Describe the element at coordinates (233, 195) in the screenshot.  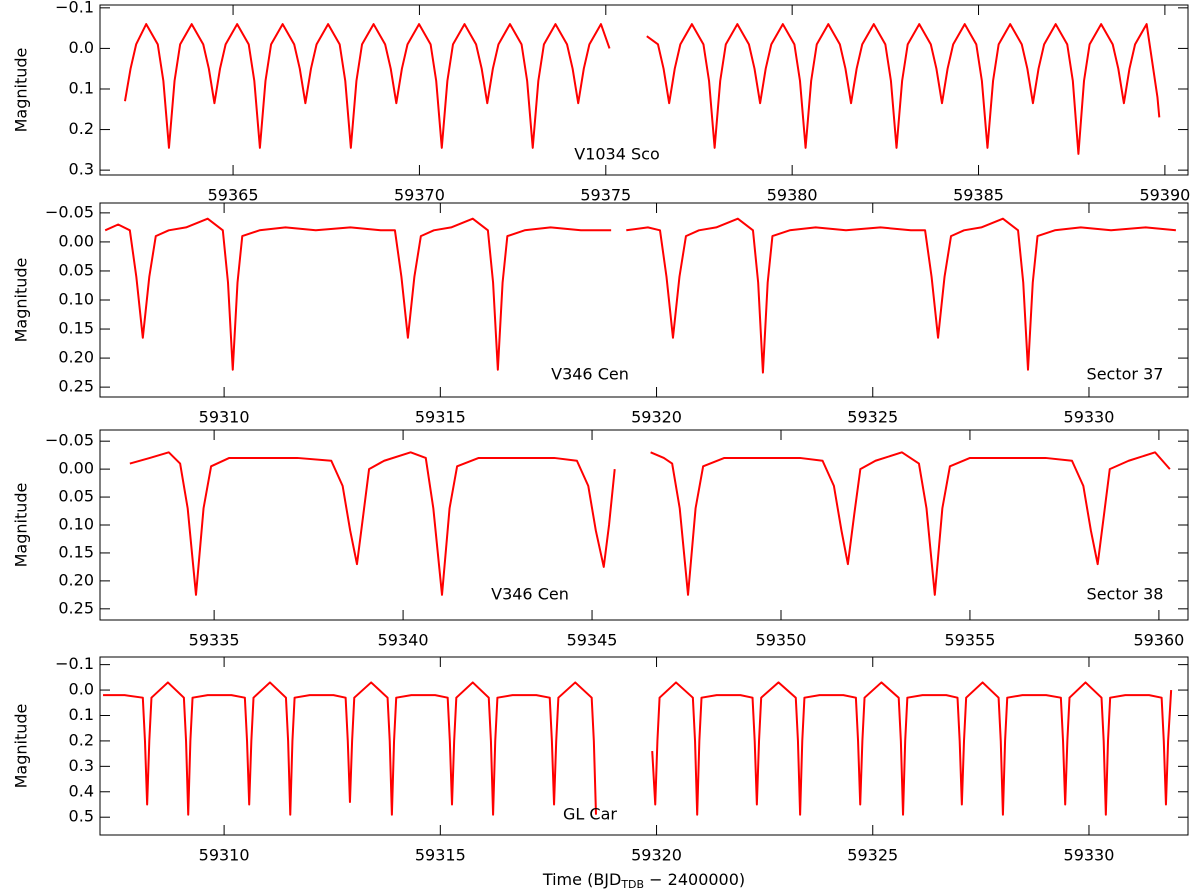
I see `x-tick-label: 59365` at that location.